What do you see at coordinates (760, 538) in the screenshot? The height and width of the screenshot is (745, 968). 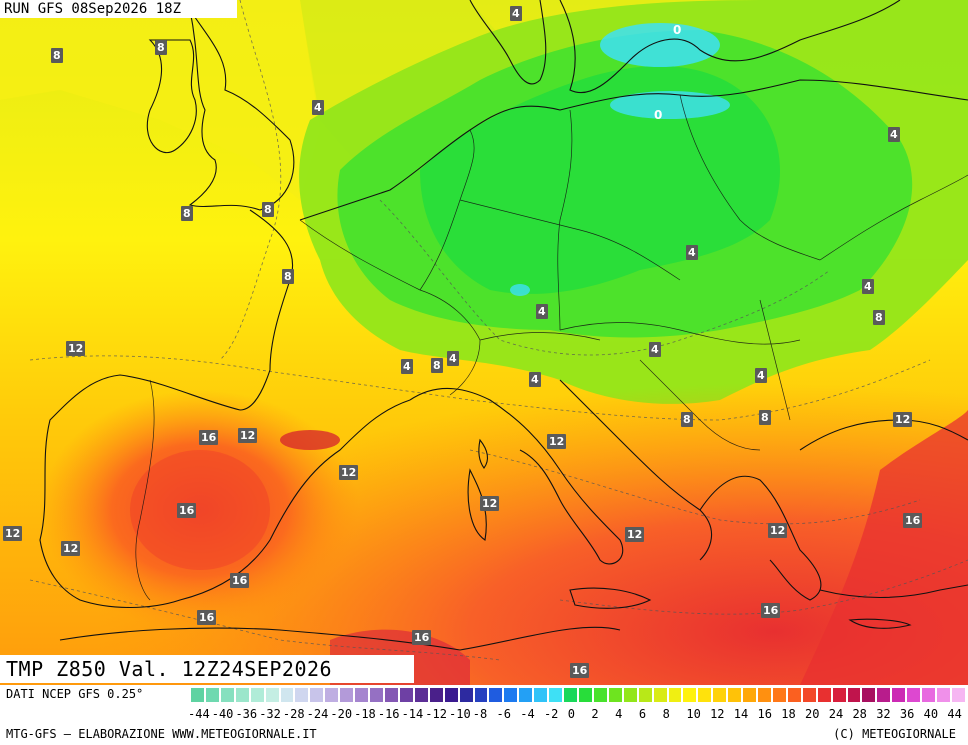 I see `coast-greece` at bounding box center [760, 538].